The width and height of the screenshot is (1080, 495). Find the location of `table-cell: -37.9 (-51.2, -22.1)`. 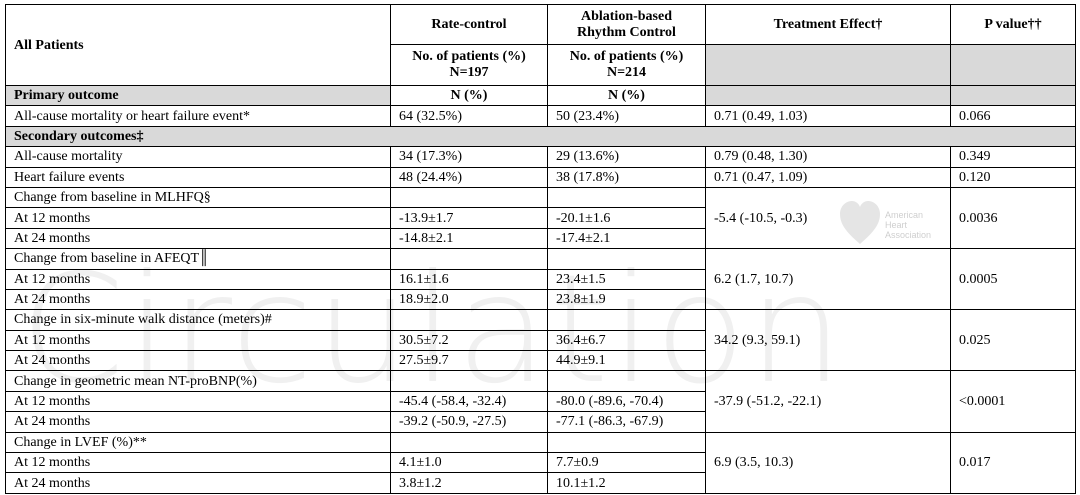

table-cell: -37.9 (-51.2, -22.1) is located at coordinates (828, 401).